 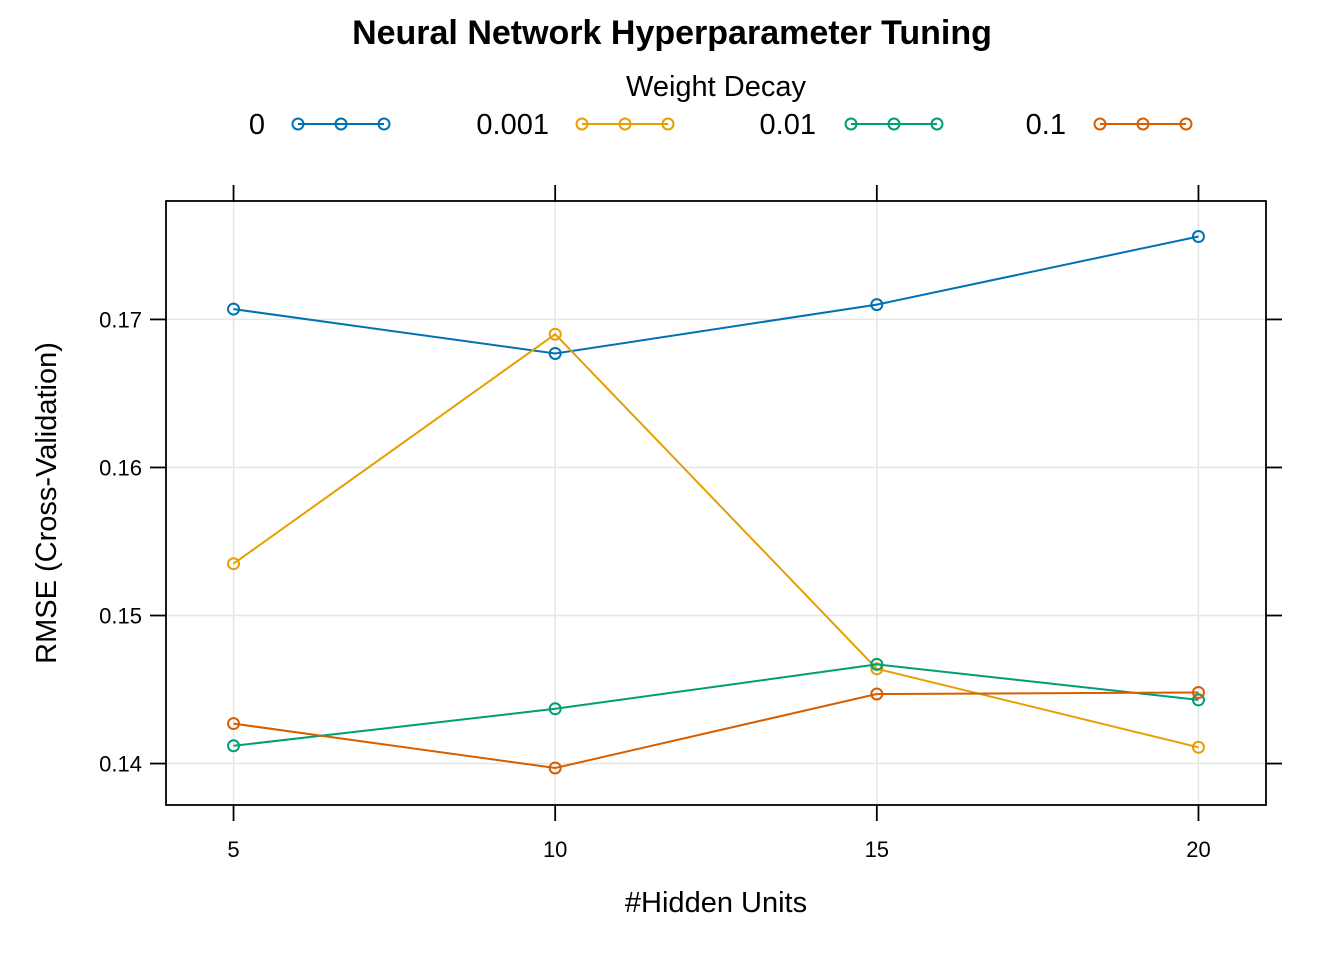 I want to click on y-tick-label: 0.17, so click(x=120, y=319).